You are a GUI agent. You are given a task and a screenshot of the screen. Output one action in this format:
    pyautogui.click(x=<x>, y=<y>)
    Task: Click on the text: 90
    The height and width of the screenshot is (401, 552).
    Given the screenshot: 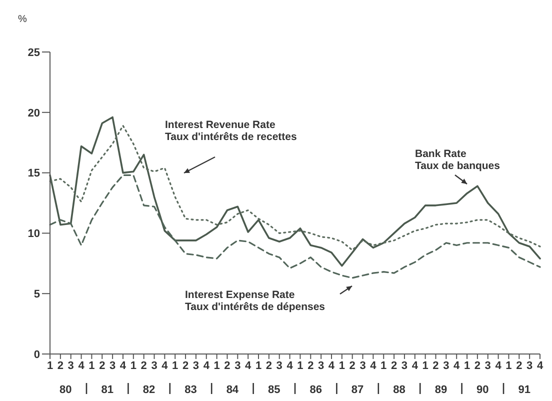 What is the action you would take?
    pyautogui.click(x=482, y=390)
    